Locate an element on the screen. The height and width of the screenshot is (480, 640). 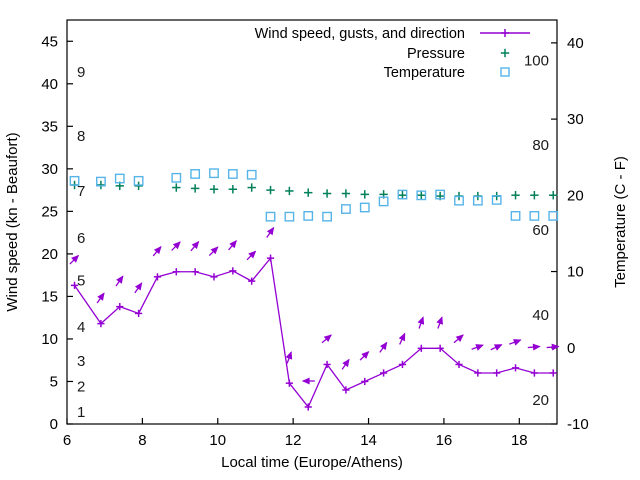
y-tick-label-left: 20 is located at coordinates (49, 254).